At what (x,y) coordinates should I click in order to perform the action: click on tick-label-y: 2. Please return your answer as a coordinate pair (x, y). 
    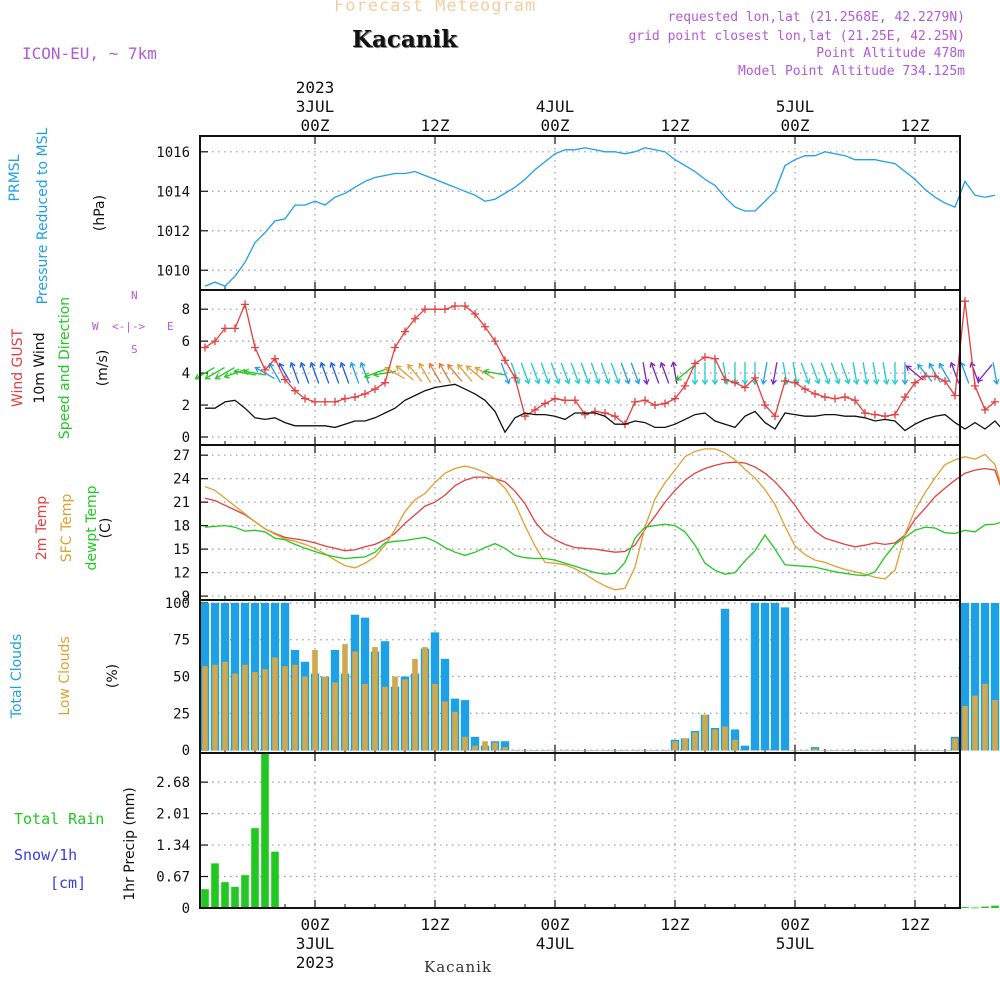
    Looking at the image, I should click on (186, 406).